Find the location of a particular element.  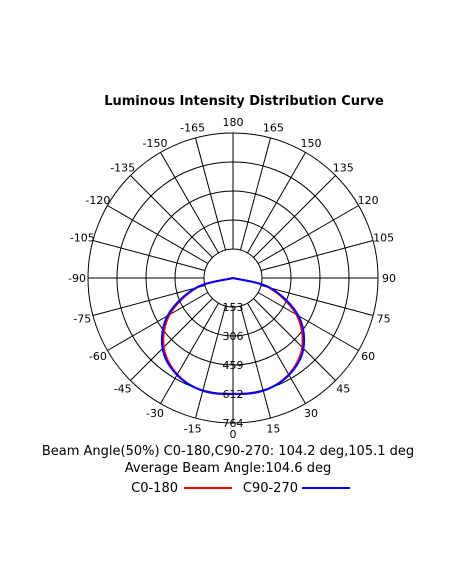

chart-title: Luminous Intensity Distribution Curve is located at coordinates (244, 101).